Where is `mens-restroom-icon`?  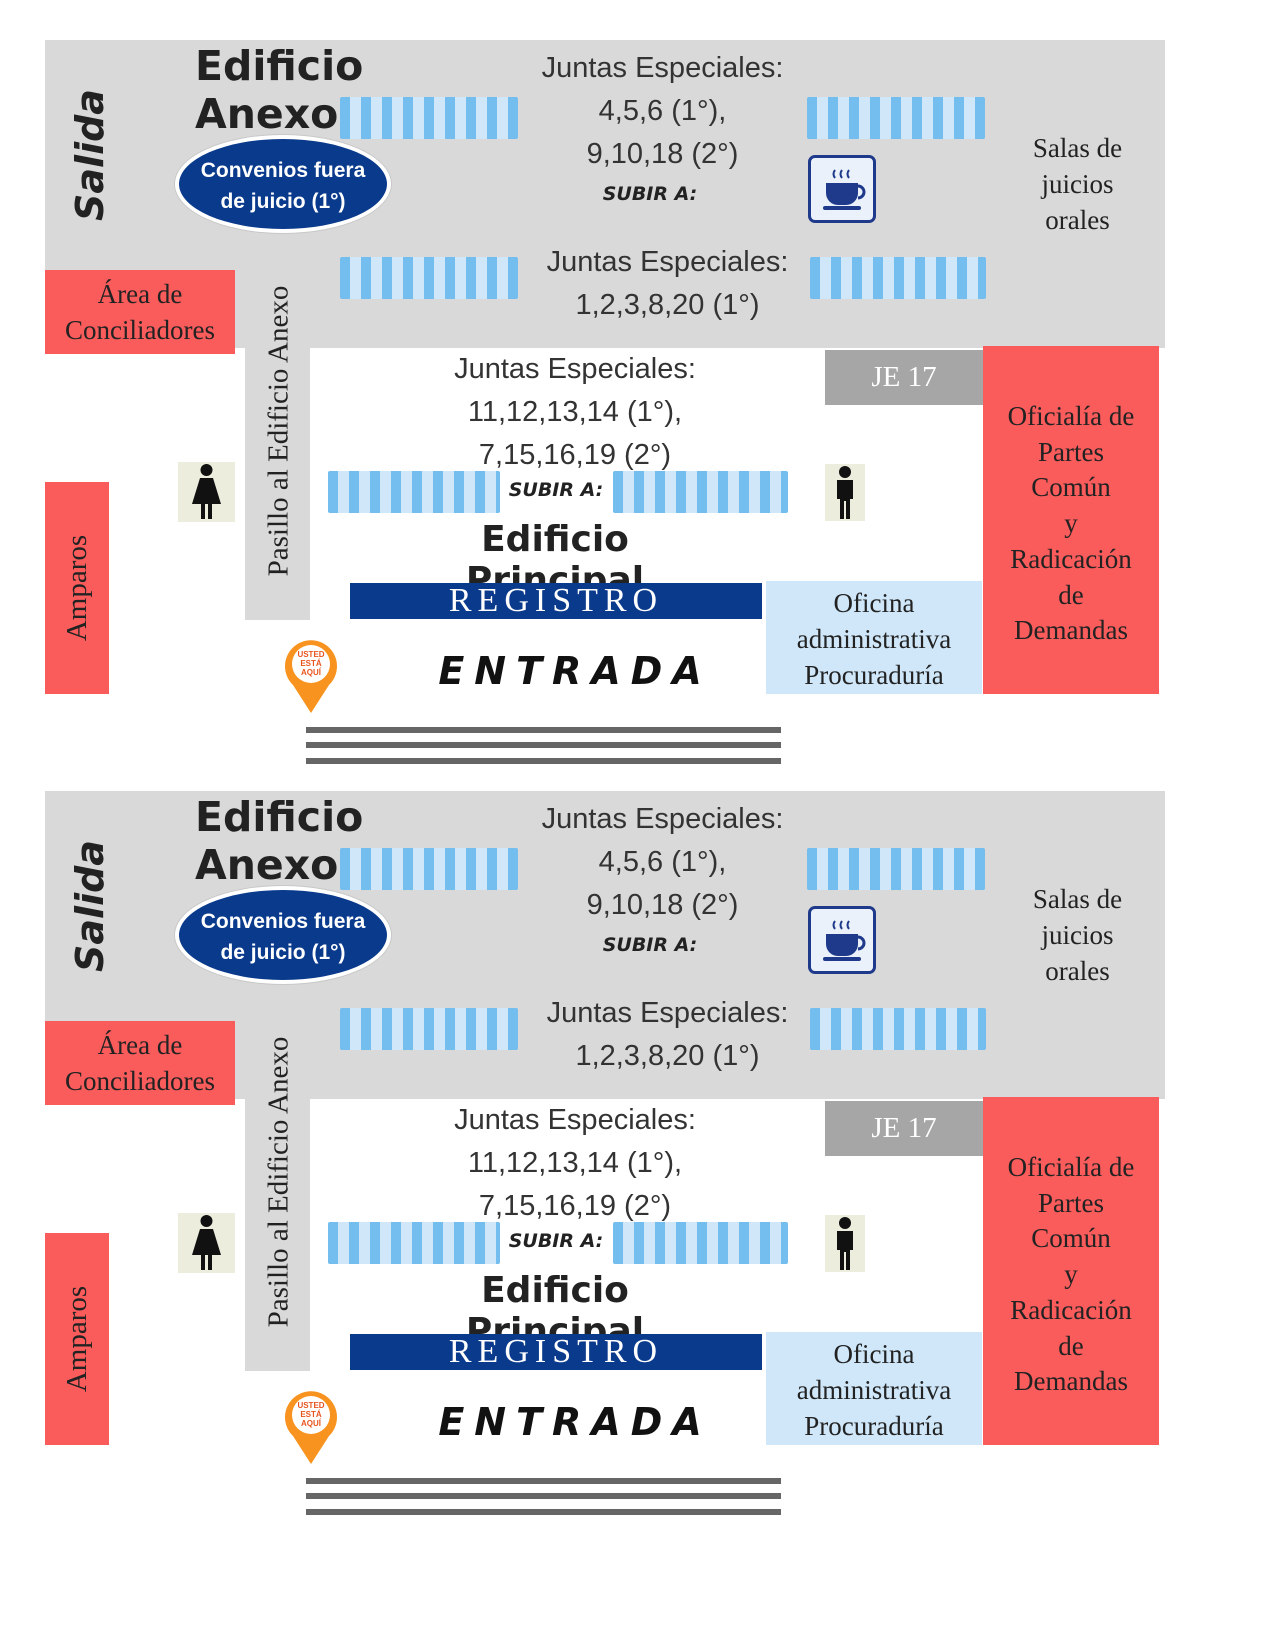
mens-restroom-icon is located at coordinates (845, 492).